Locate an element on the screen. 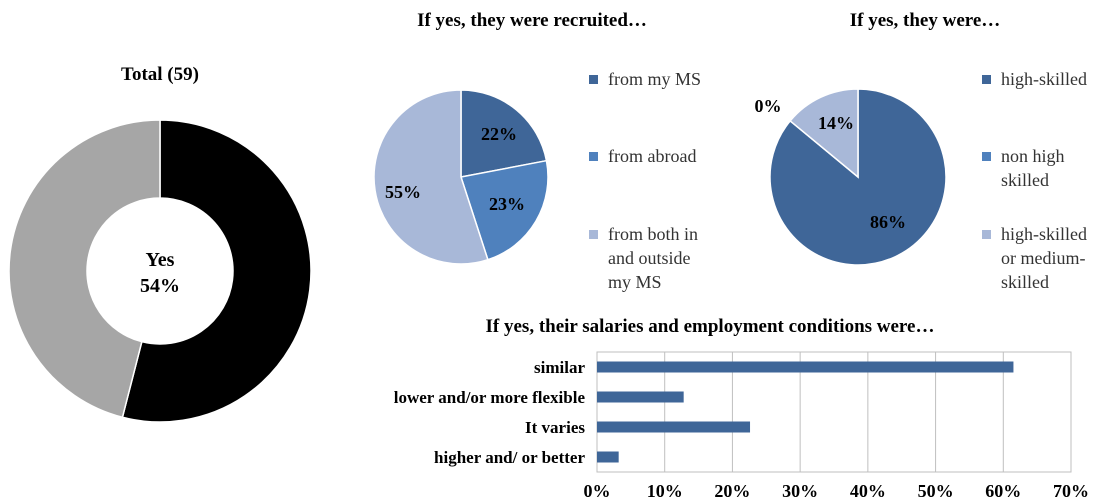 The image size is (1107, 503). bar-x-tick-label-2: 20% is located at coordinates (732, 491).